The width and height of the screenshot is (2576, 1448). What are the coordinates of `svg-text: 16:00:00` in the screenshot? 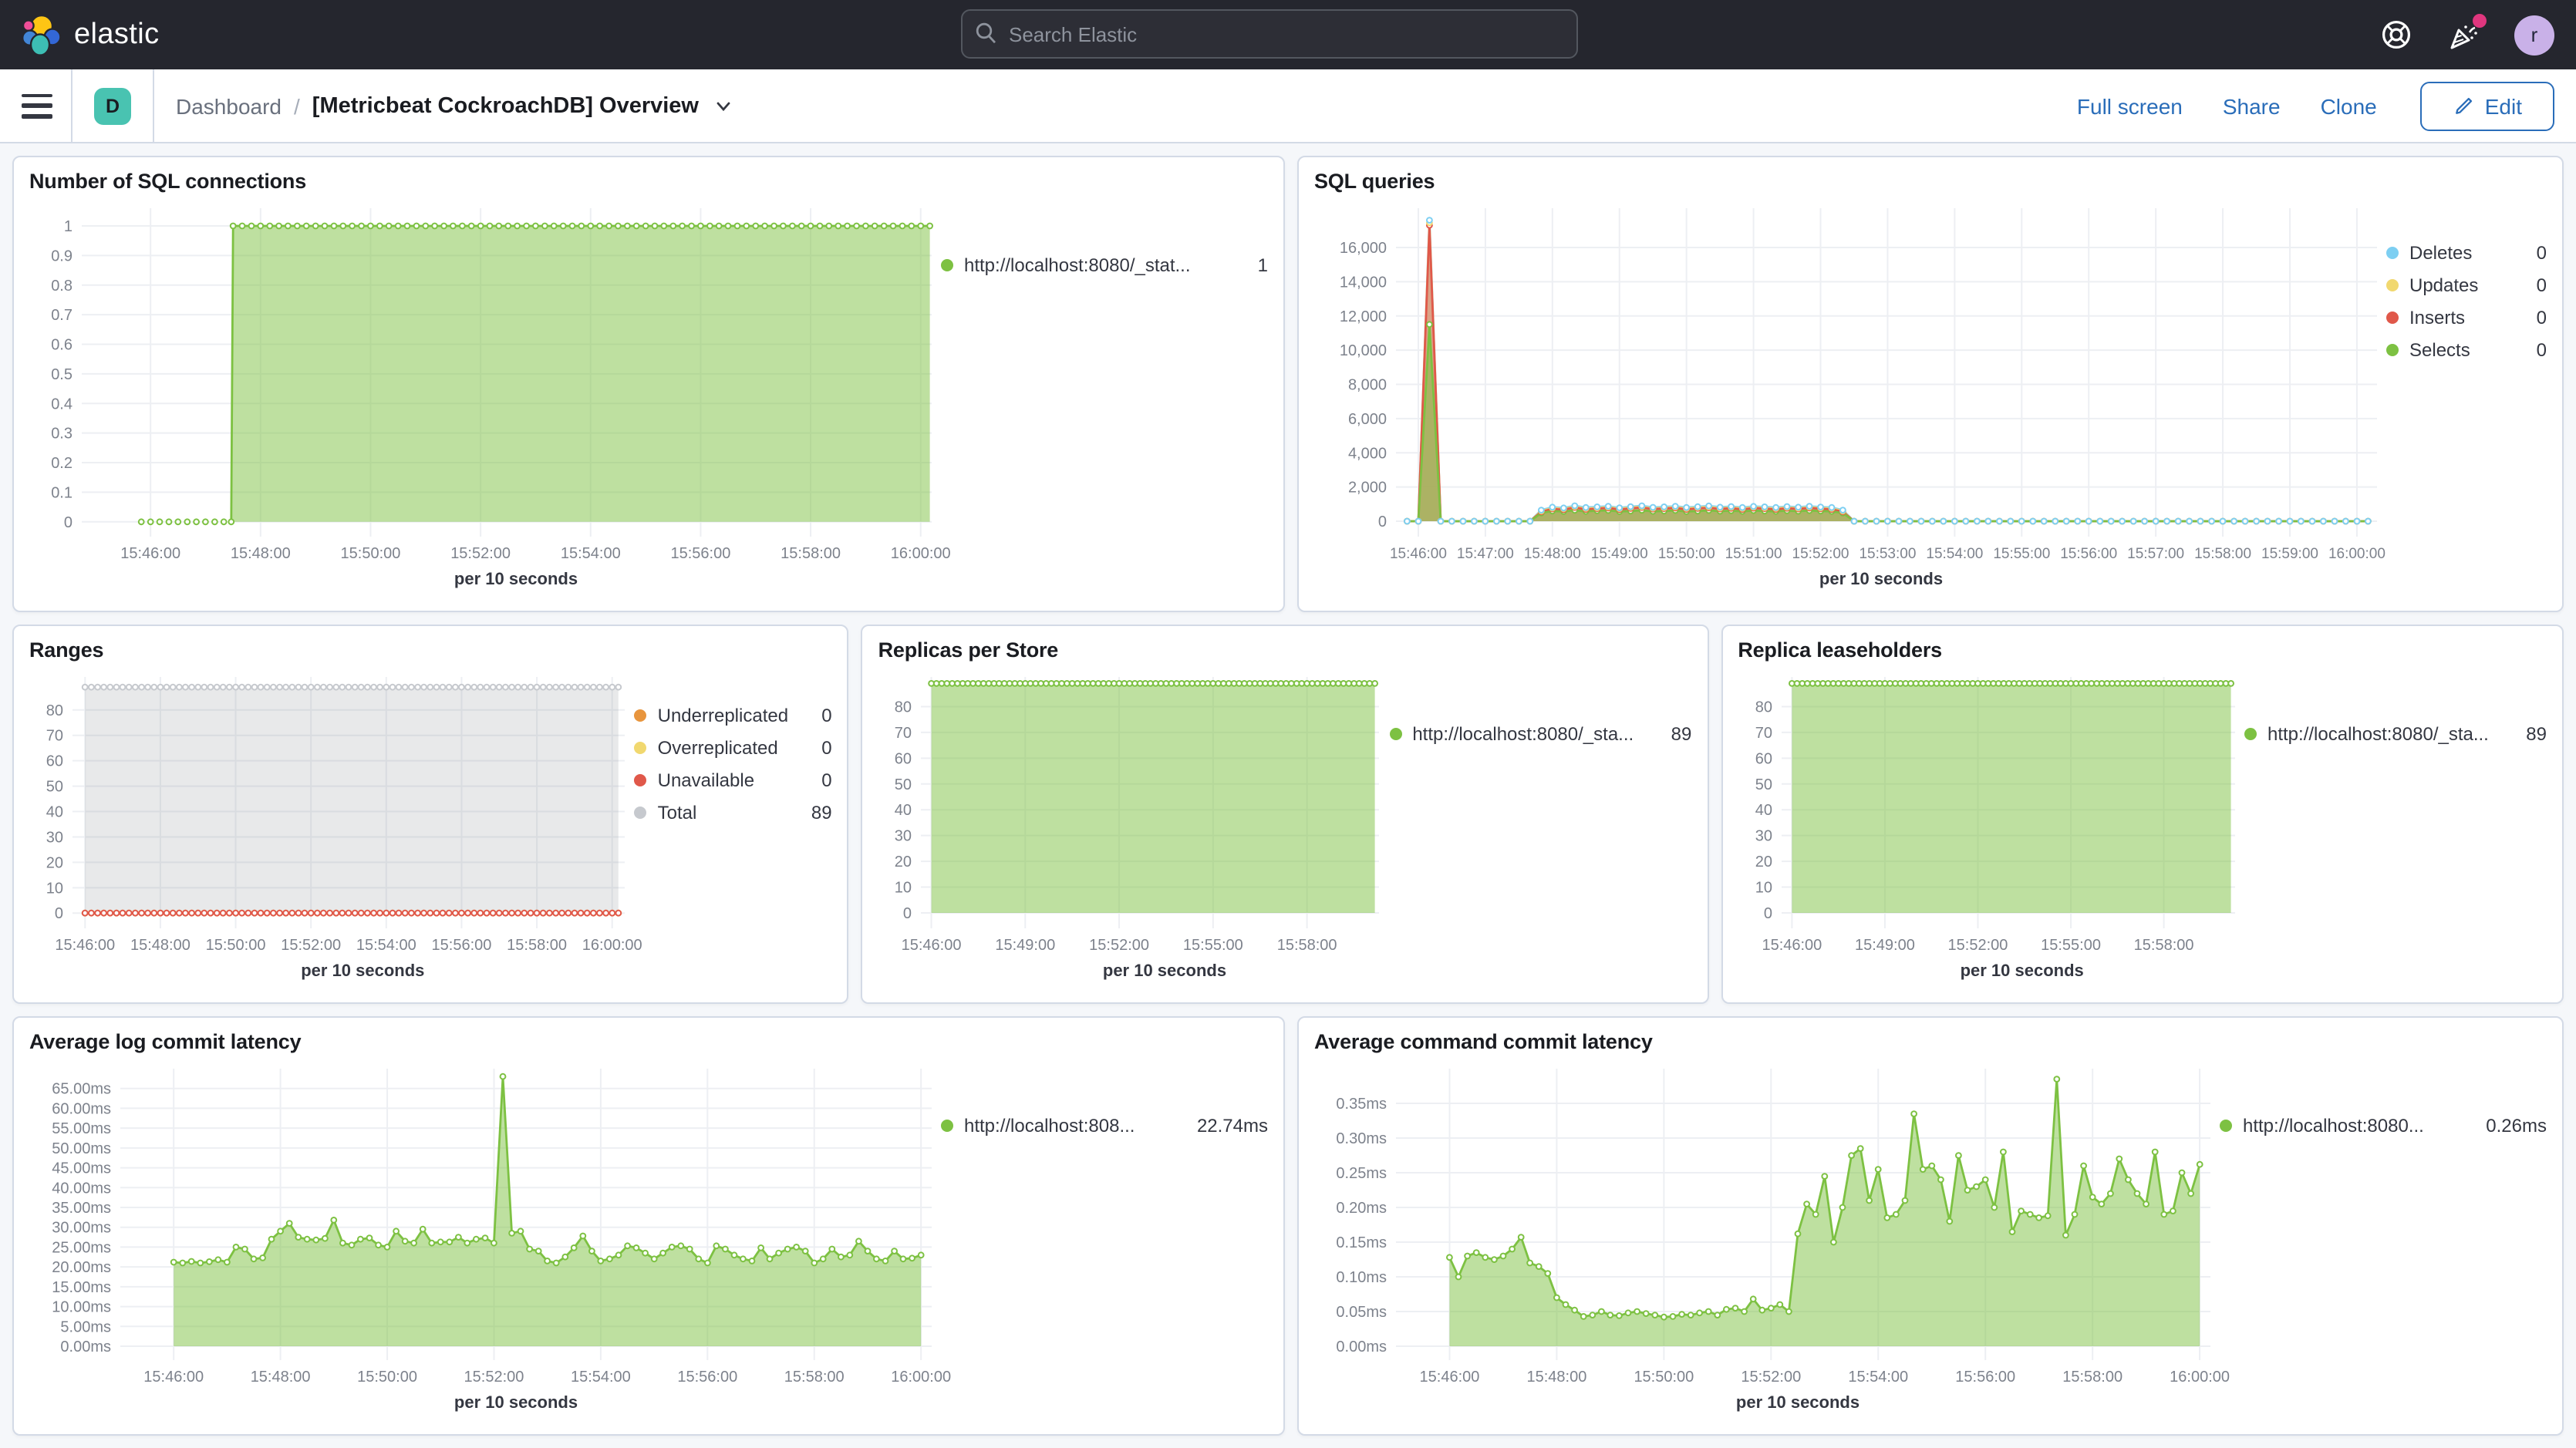 It's located at (921, 1377).